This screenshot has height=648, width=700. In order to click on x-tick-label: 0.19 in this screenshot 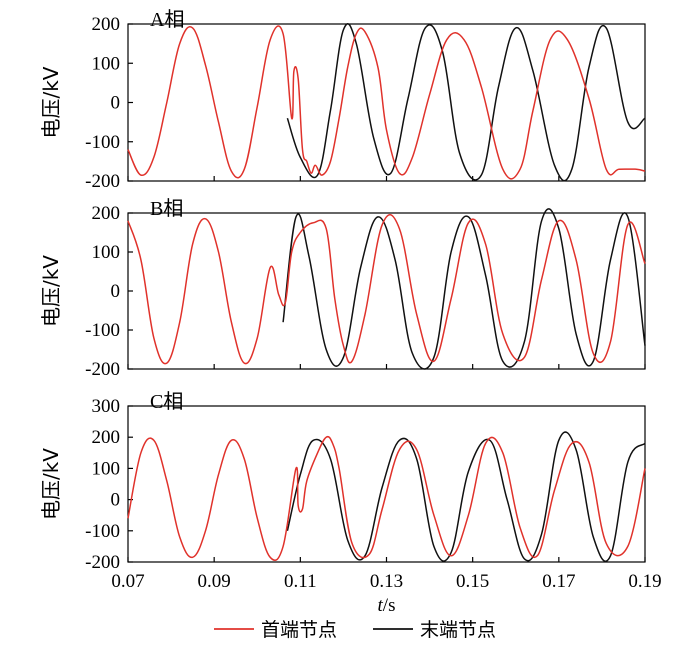, I will do `click(644, 581)`.